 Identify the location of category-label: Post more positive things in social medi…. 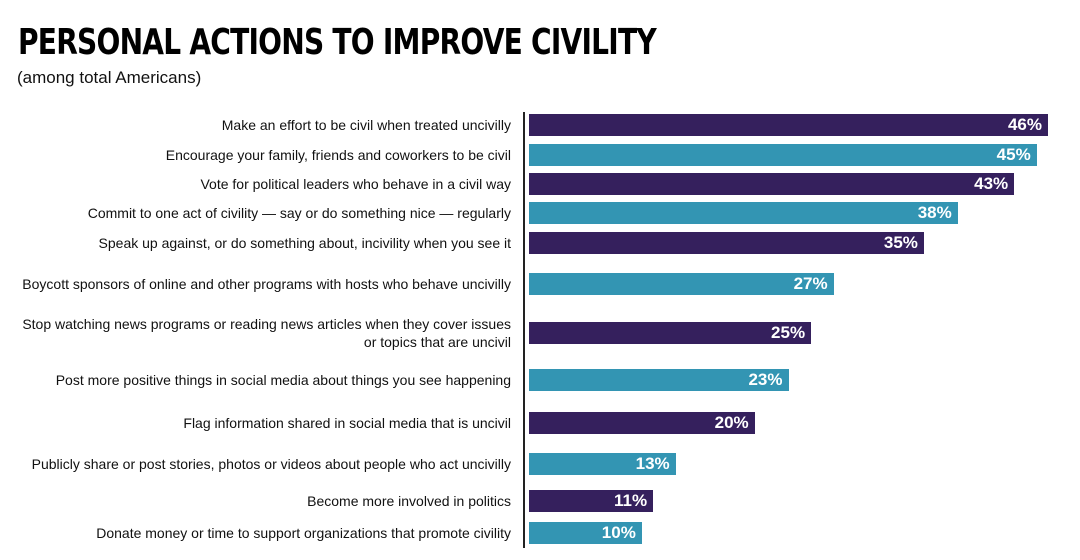
(283, 380).